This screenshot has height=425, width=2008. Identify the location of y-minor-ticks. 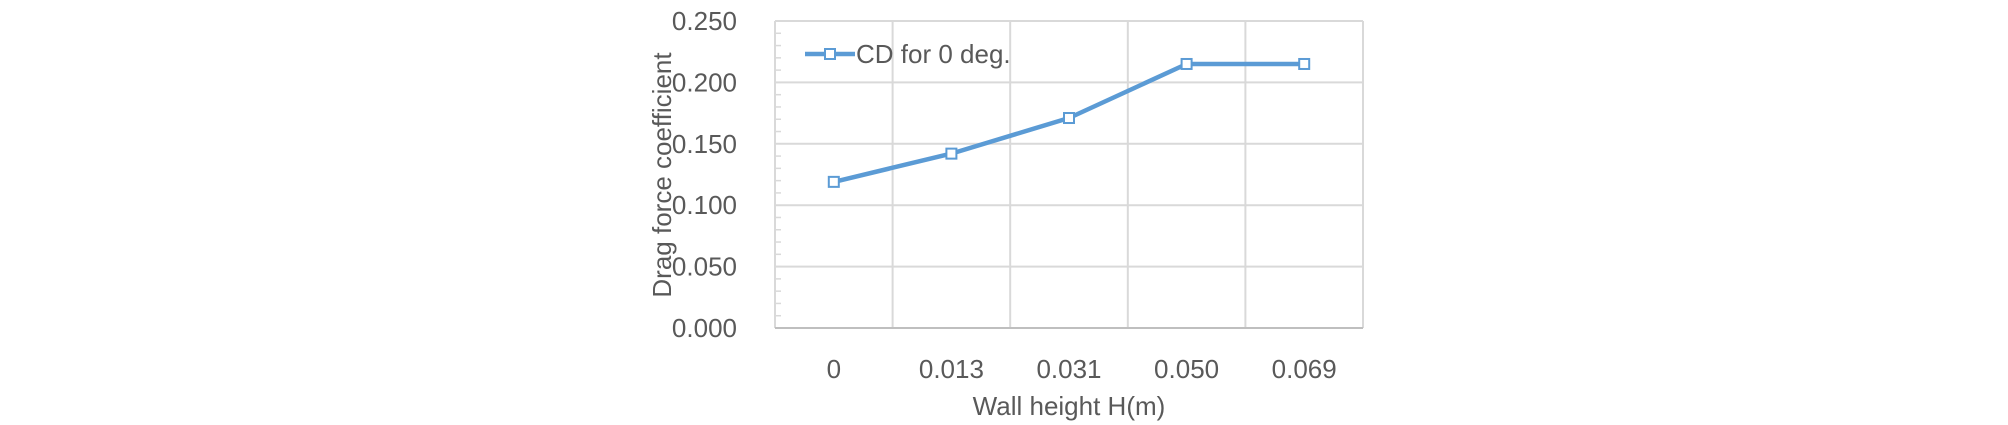
(778, 174).